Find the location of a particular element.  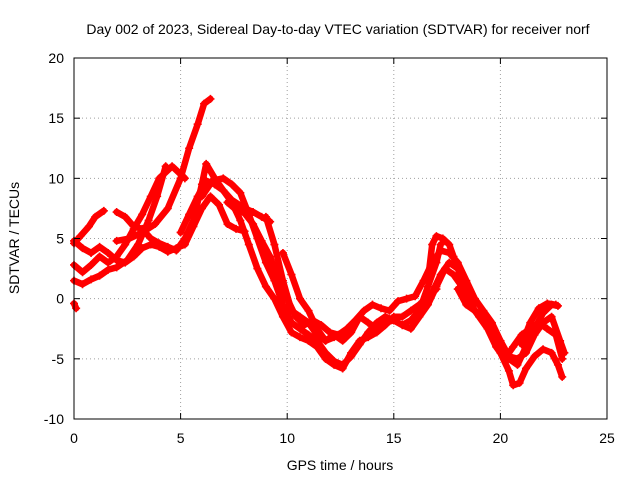

y-tick-label: 0 is located at coordinates (60, 299).